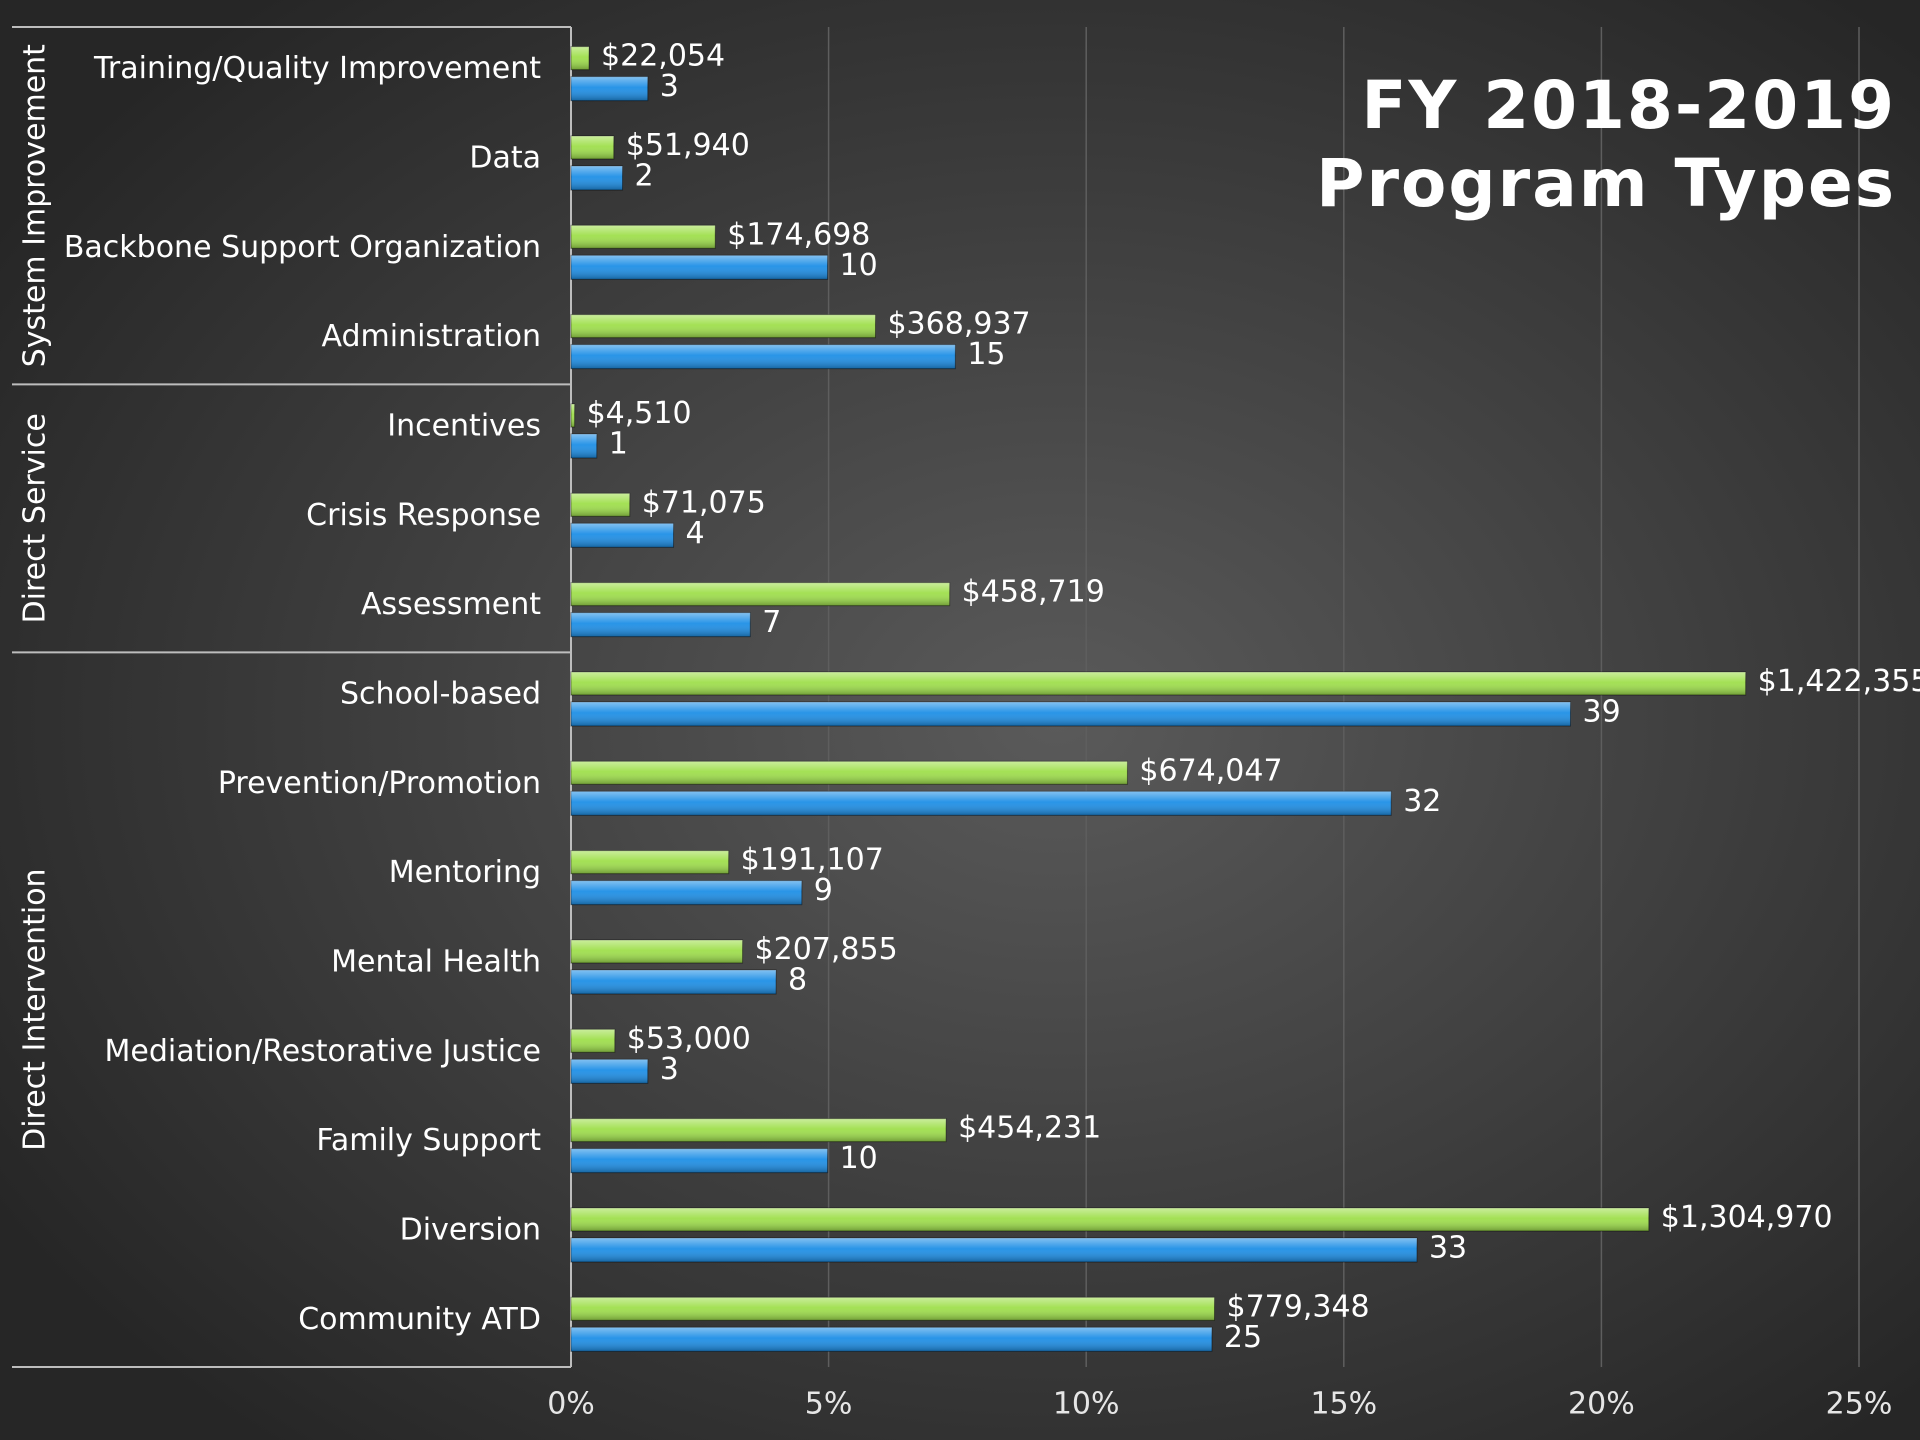 Image resolution: width=1920 pixels, height=1440 pixels. I want to click on category-label: Diversion, so click(470, 1230).